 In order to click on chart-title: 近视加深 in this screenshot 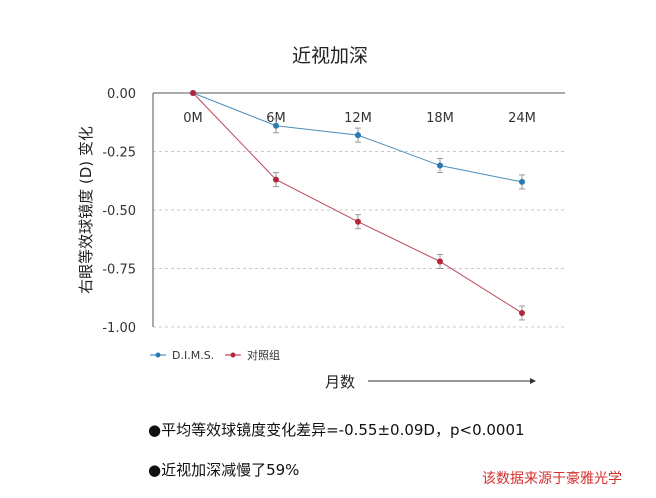, I will do `click(330, 56)`.